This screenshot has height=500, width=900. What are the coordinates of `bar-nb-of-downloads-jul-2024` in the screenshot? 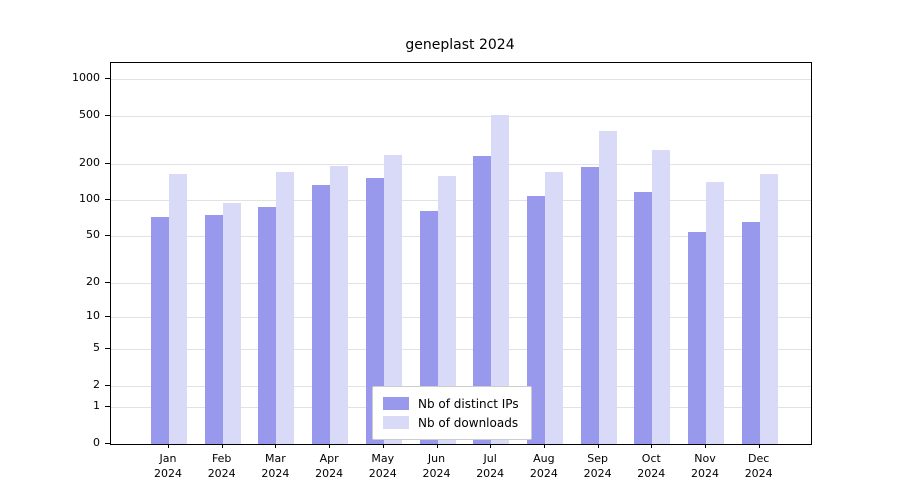 It's located at (500, 279).